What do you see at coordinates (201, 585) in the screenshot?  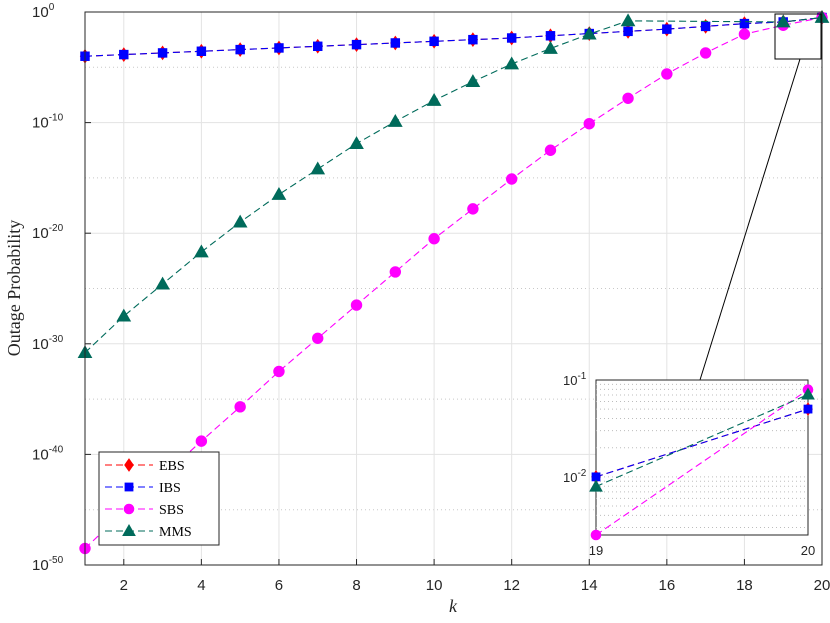 I see `x-tick-label: 4` at bounding box center [201, 585].